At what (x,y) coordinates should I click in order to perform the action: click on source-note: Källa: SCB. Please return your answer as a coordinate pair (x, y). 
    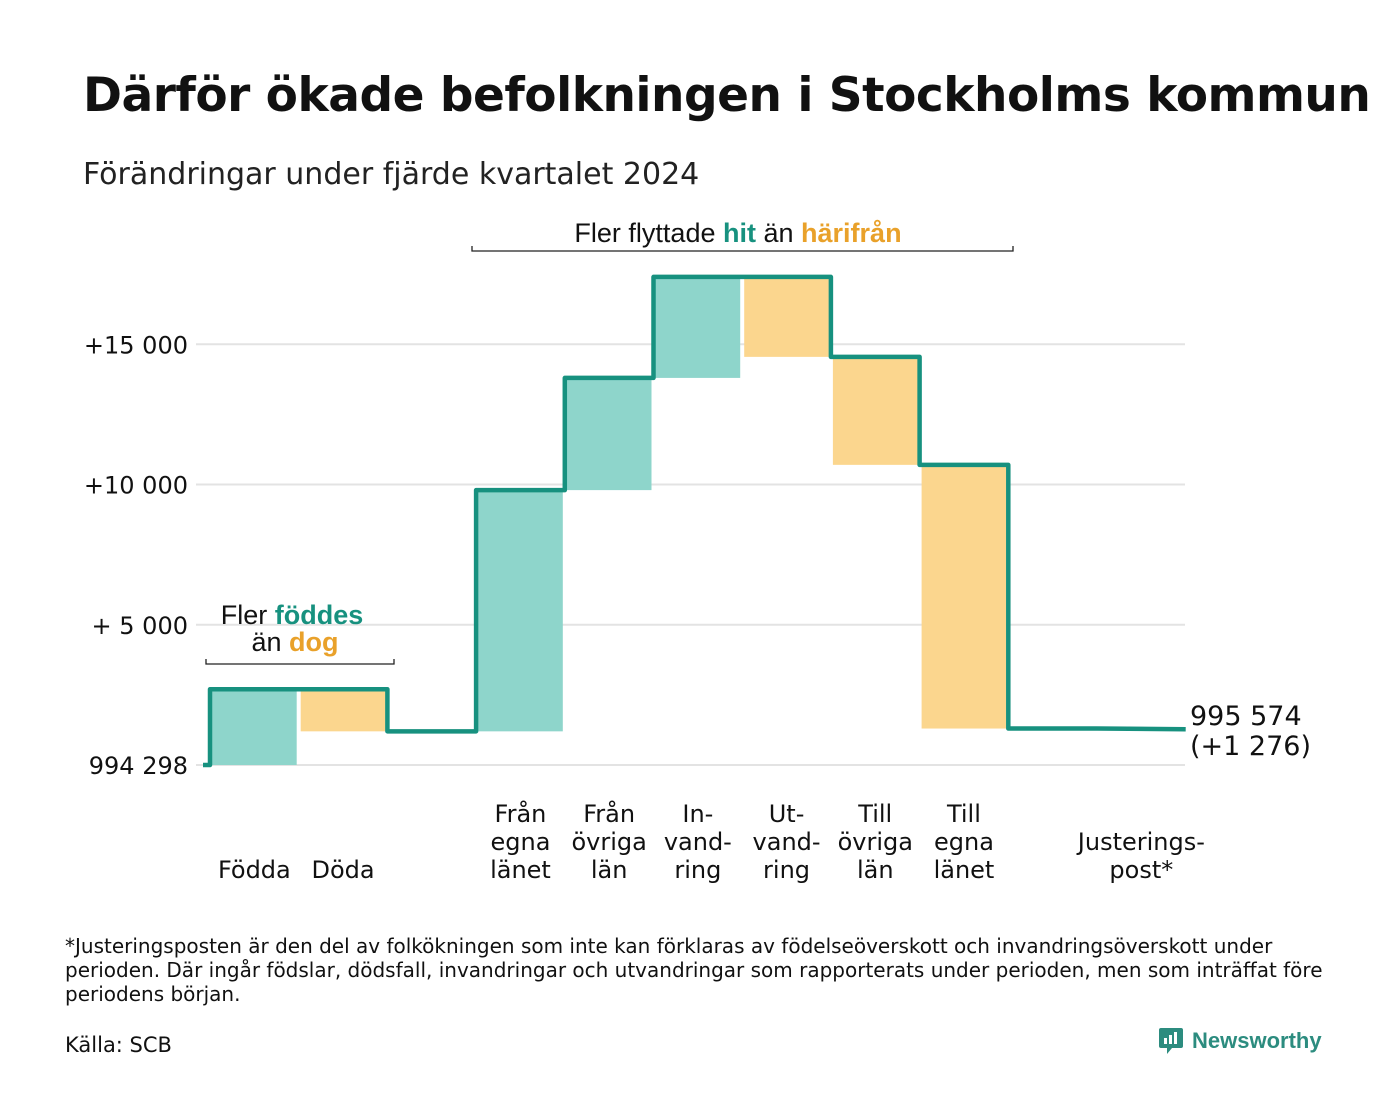
    Looking at the image, I should click on (118, 1045).